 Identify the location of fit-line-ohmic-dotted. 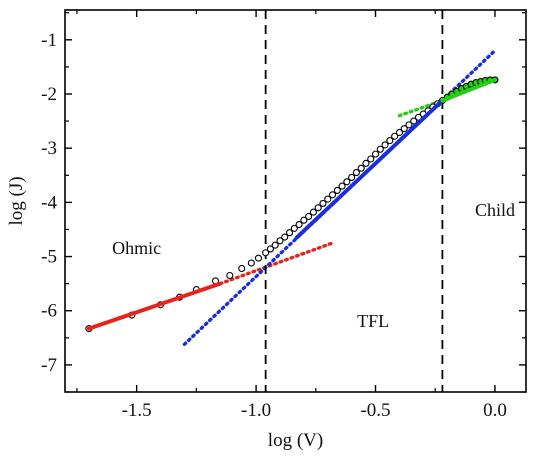
(276, 263).